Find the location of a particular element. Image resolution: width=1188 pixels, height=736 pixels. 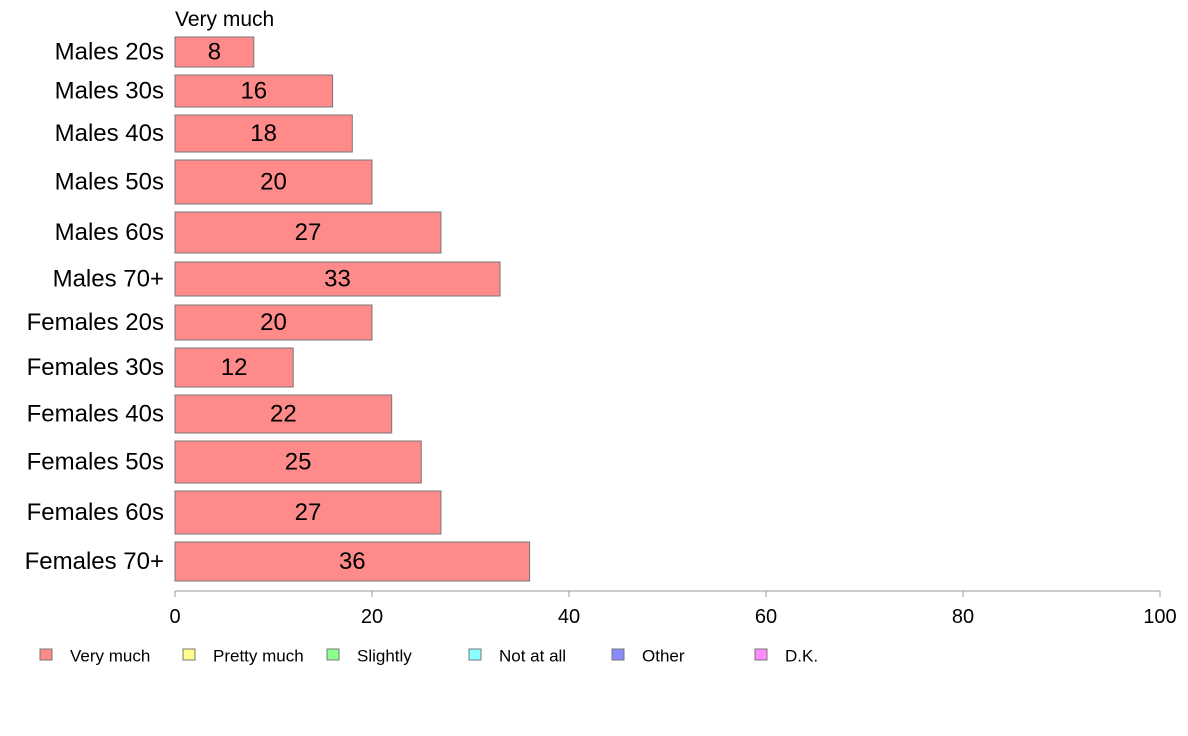

bar-value-label: 16 is located at coordinates (253, 91).